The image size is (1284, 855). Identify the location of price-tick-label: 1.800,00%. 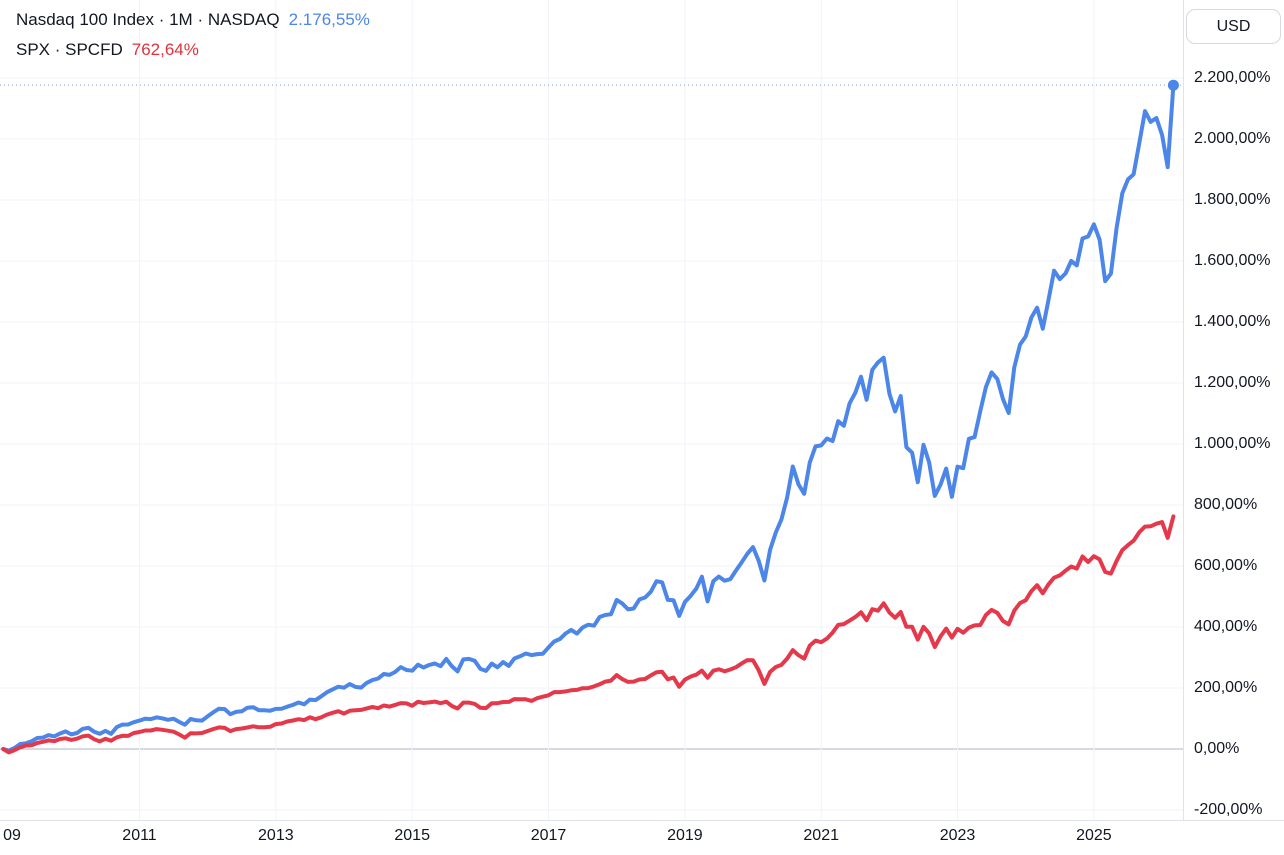
(1232, 199).